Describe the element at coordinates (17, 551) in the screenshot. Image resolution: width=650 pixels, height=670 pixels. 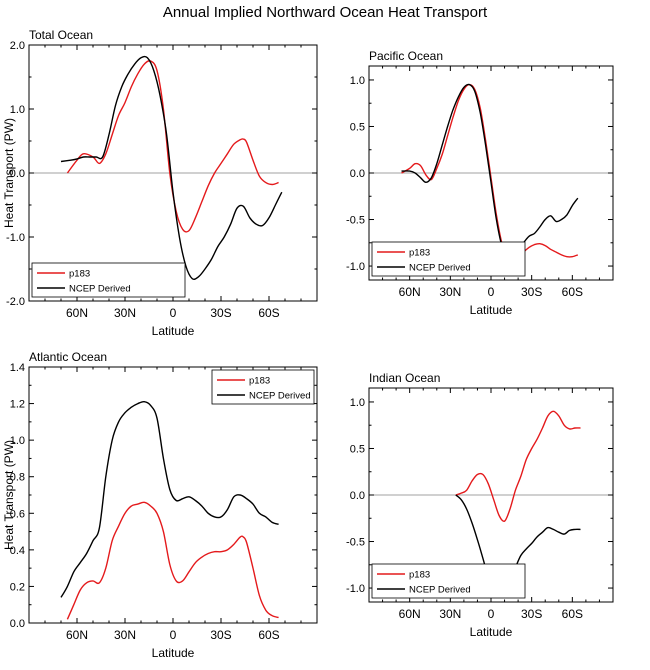
I see `y-tick-label: 0.4` at that location.